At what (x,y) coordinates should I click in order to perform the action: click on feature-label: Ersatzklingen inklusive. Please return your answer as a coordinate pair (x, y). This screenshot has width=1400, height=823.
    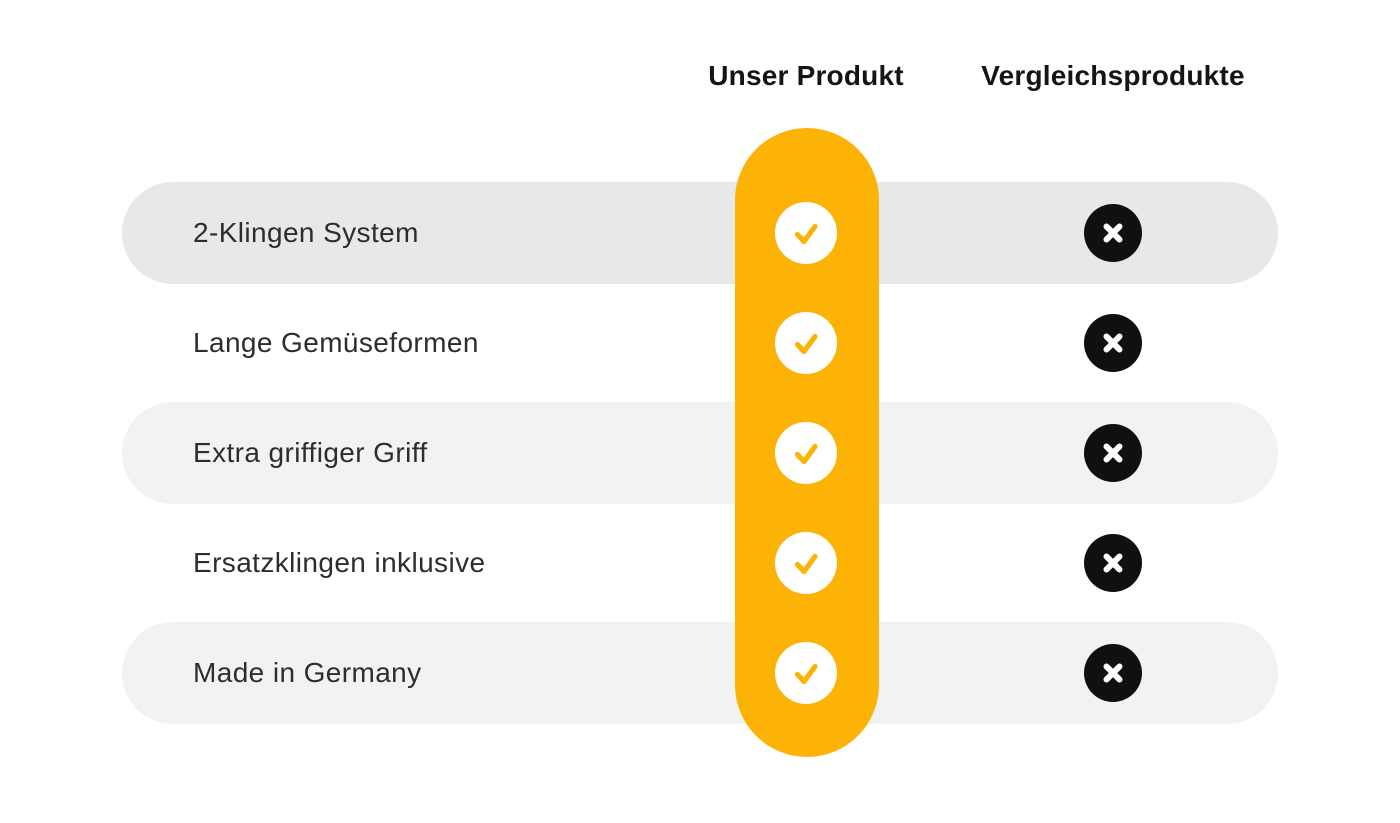
    Looking at the image, I should click on (339, 562).